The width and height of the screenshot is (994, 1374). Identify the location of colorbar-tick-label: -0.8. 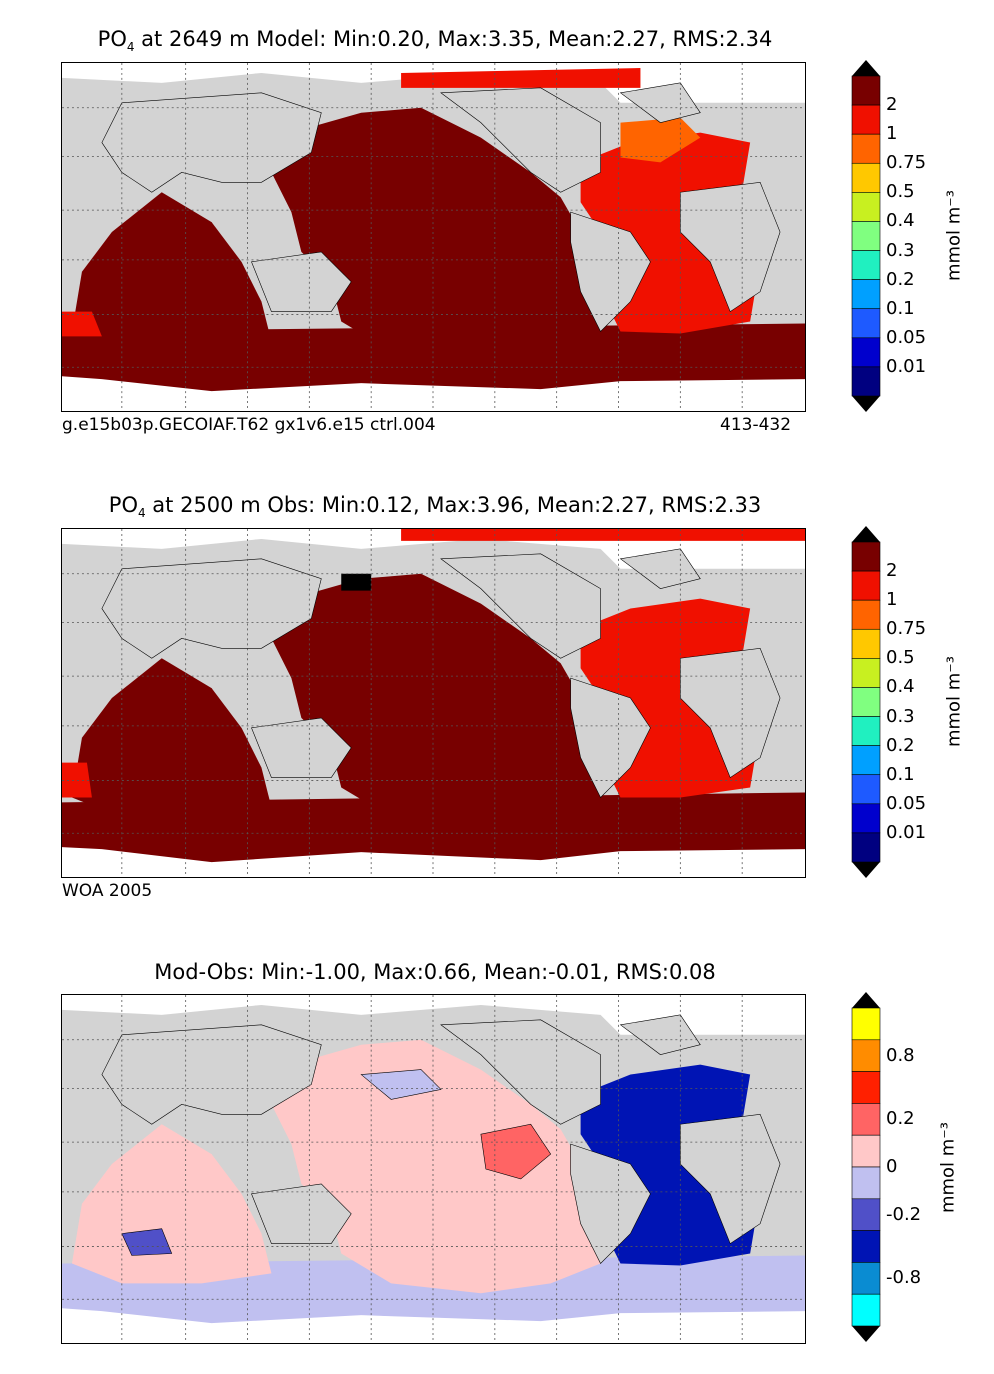
(904, 1278).